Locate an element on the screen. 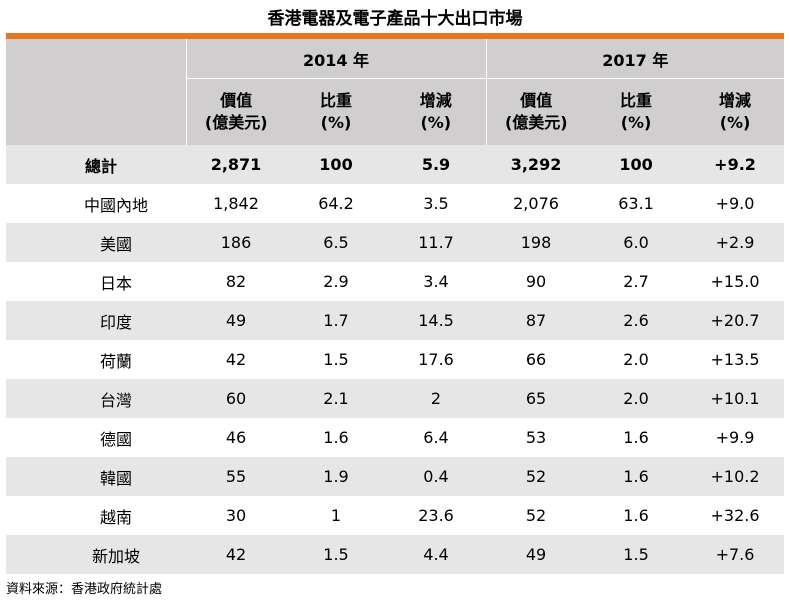 Image resolution: width=790 pixels, height=600 pixels. cell-change-2014: 2 is located at coordinates (436, 398).